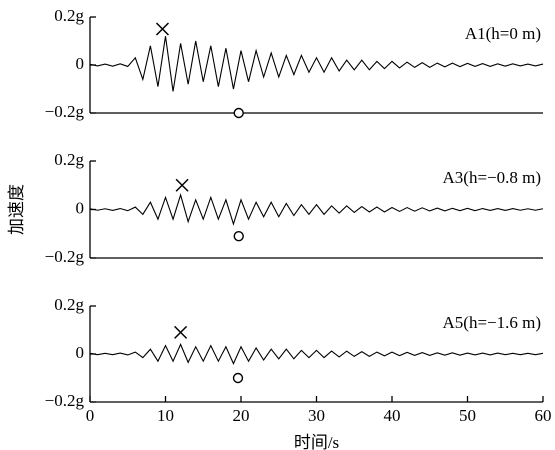  I want to click on x-tick-label: 30, so click(316, 415).